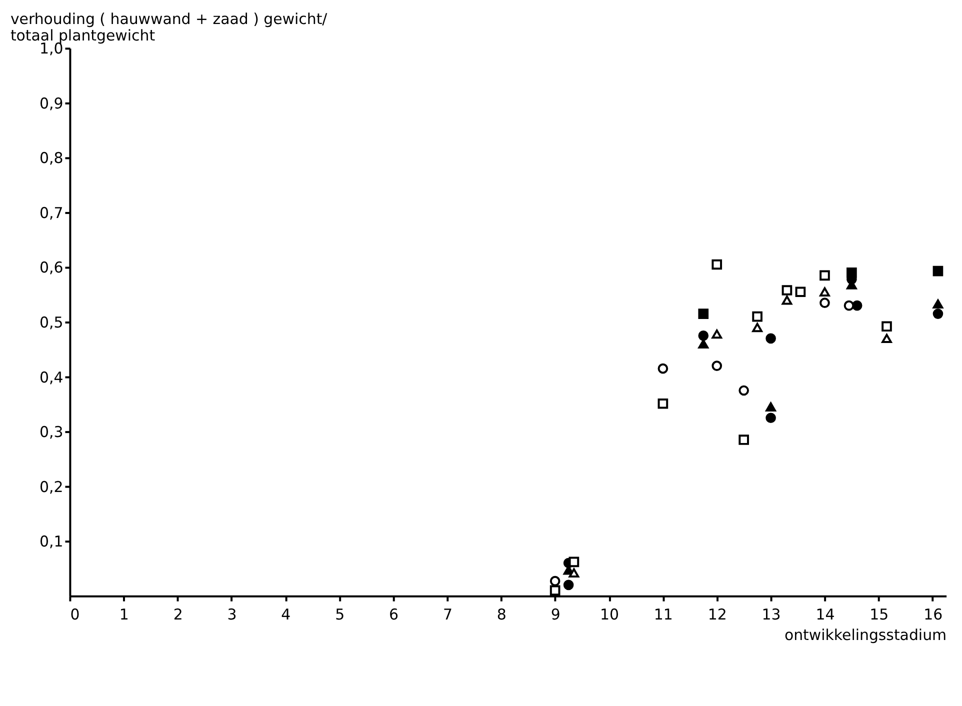  I want to click on x-tick-label: 1, so click(124, 614).